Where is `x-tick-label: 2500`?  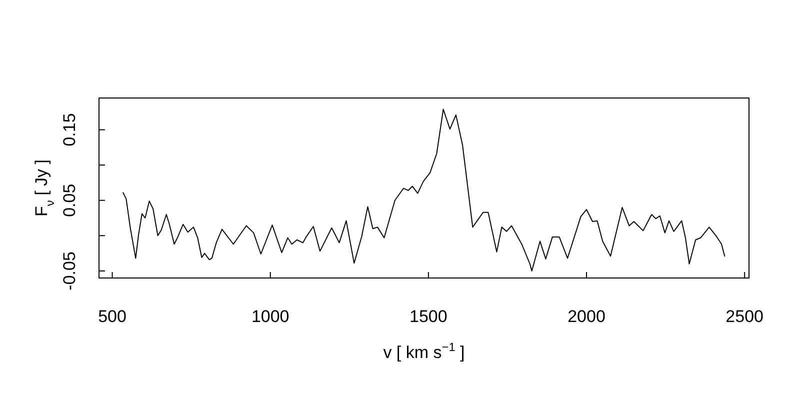 x-tick-label: 2500 is located at coordinates (745, 316).